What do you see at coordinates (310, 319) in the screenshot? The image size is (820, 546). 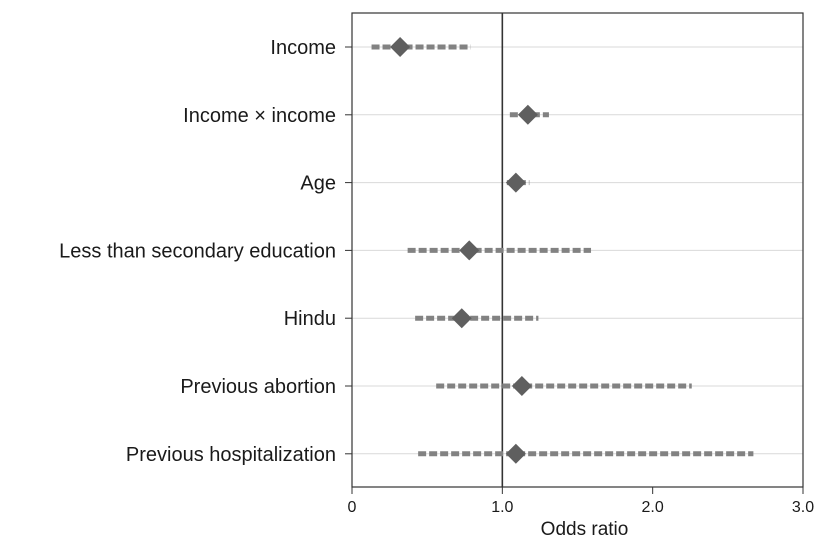 I see `category-label: Hindu` at bounding box center [310, 319].